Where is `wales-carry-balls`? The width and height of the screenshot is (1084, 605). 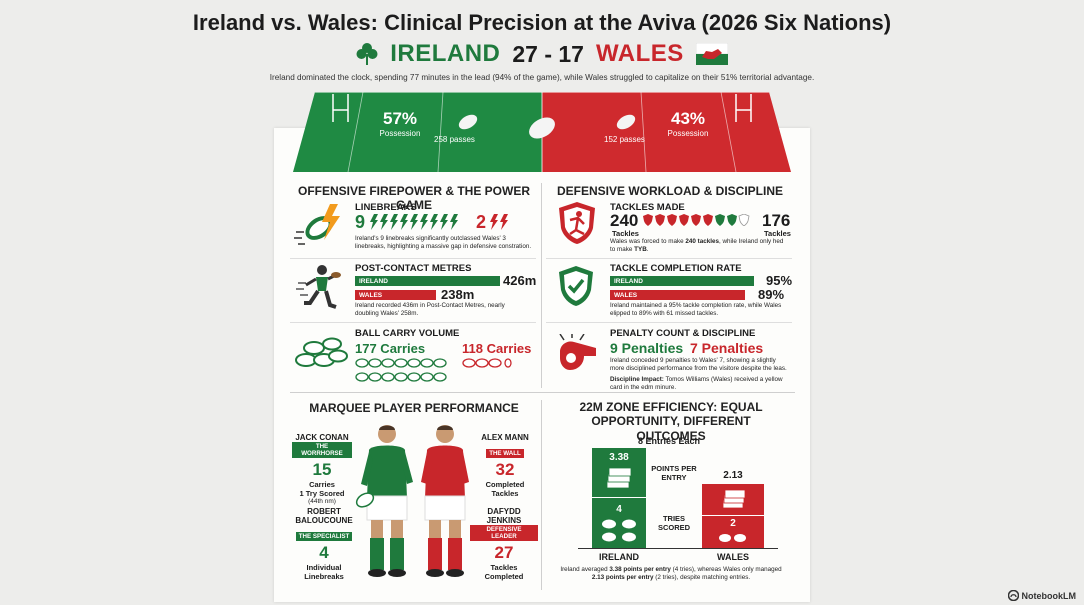 wales-carry-balls is located at coordinates (487, 363).